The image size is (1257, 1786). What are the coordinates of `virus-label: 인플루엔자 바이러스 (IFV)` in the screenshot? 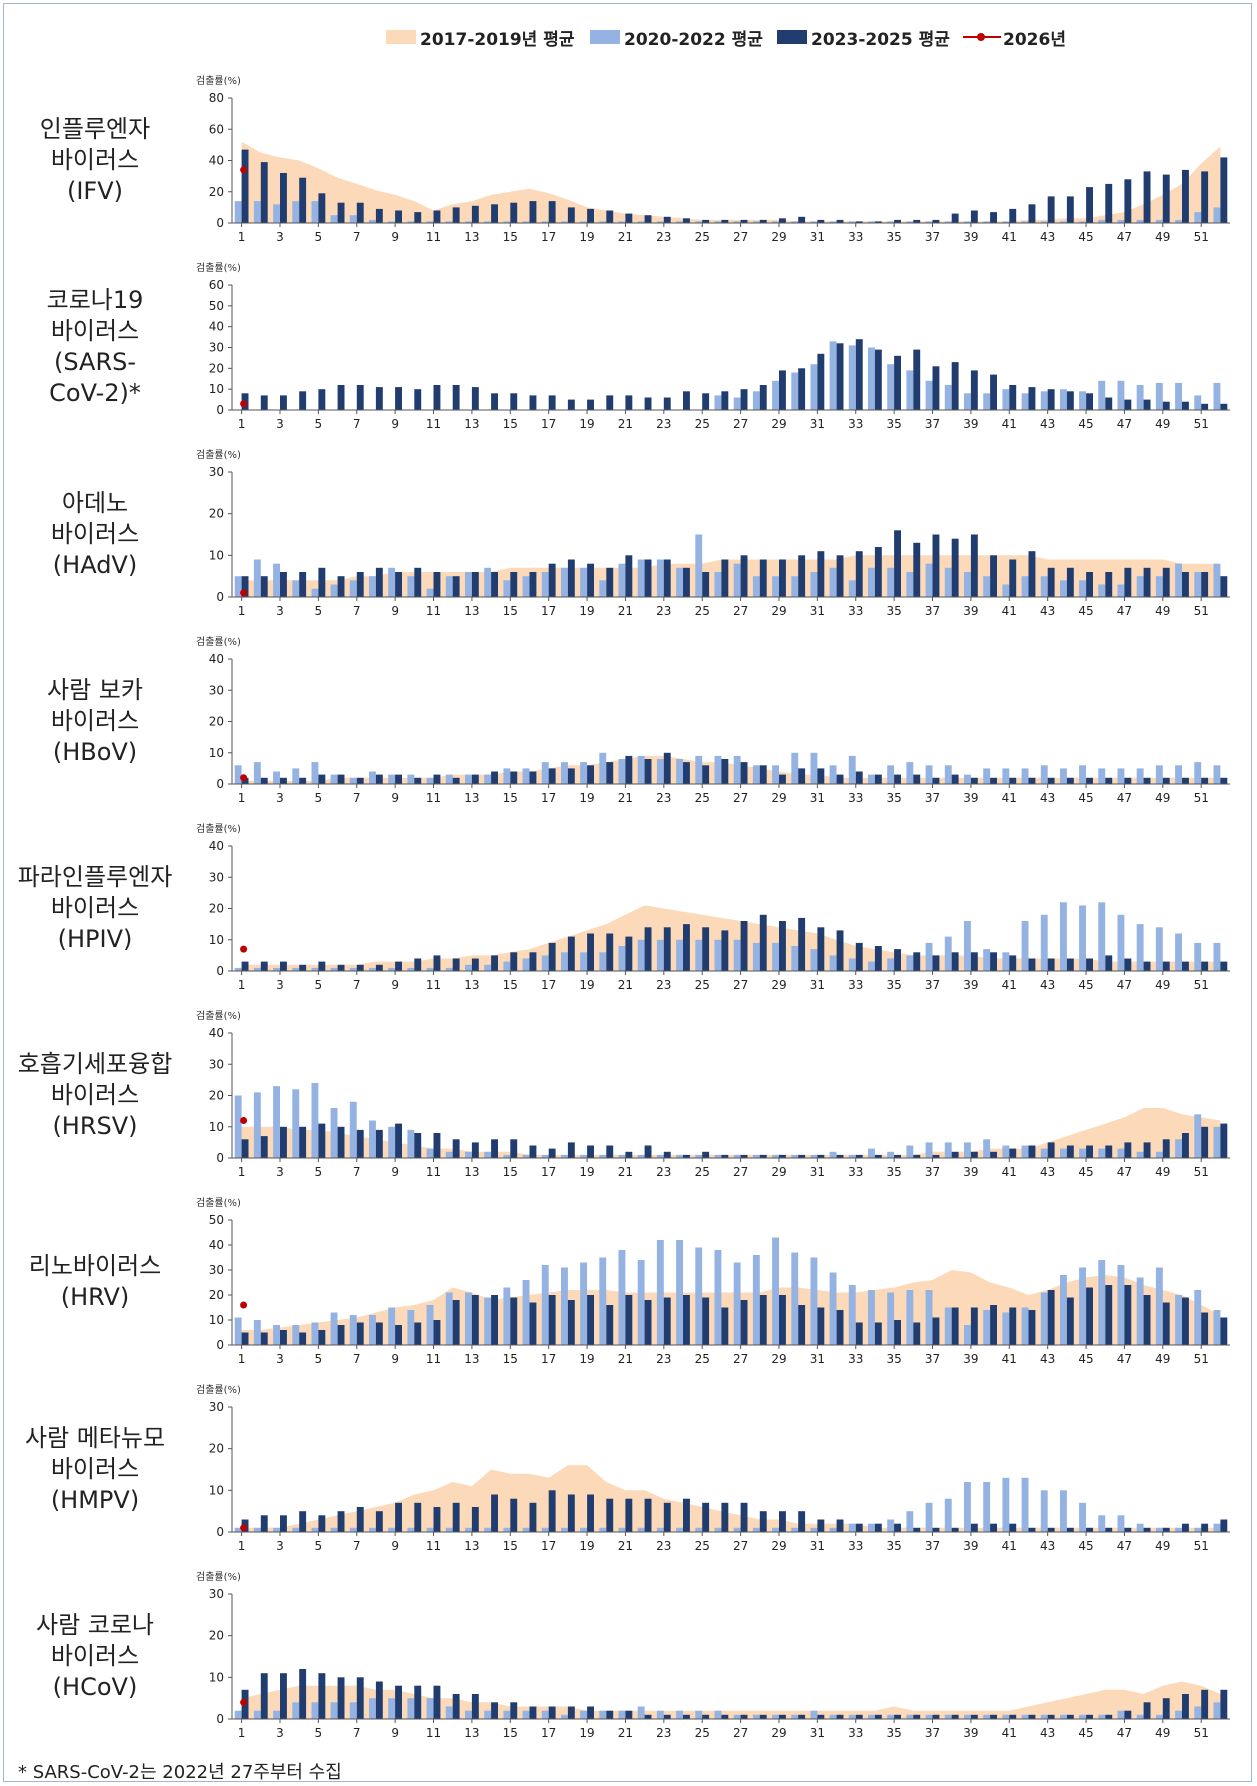 It's located at (95, 160).